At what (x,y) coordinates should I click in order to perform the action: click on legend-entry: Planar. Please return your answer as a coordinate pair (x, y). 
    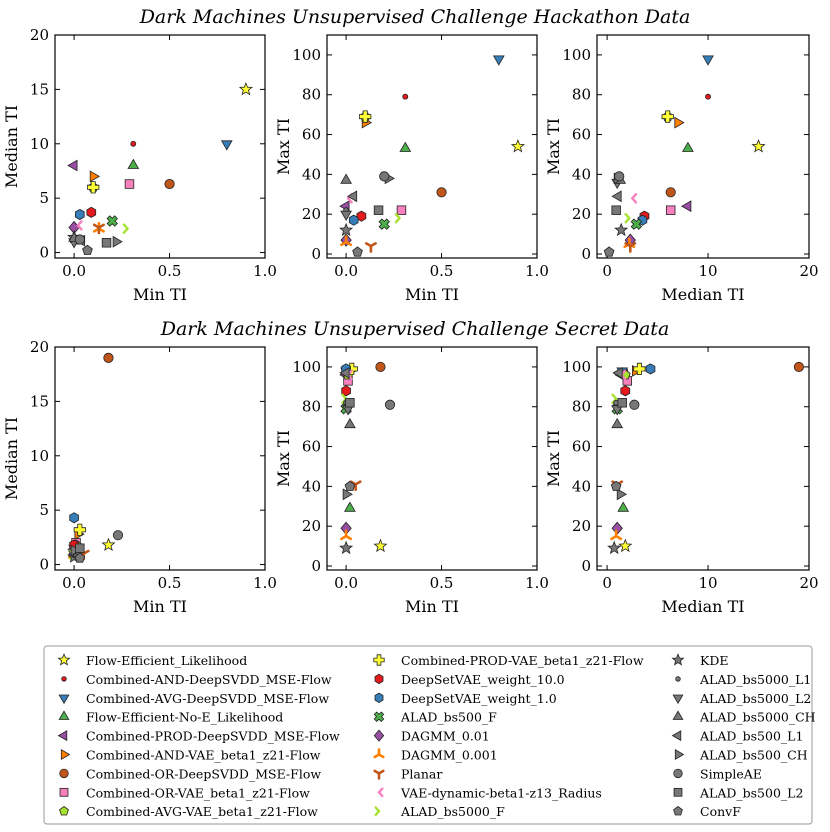
    Looking at the image, I should click on (421, 773).